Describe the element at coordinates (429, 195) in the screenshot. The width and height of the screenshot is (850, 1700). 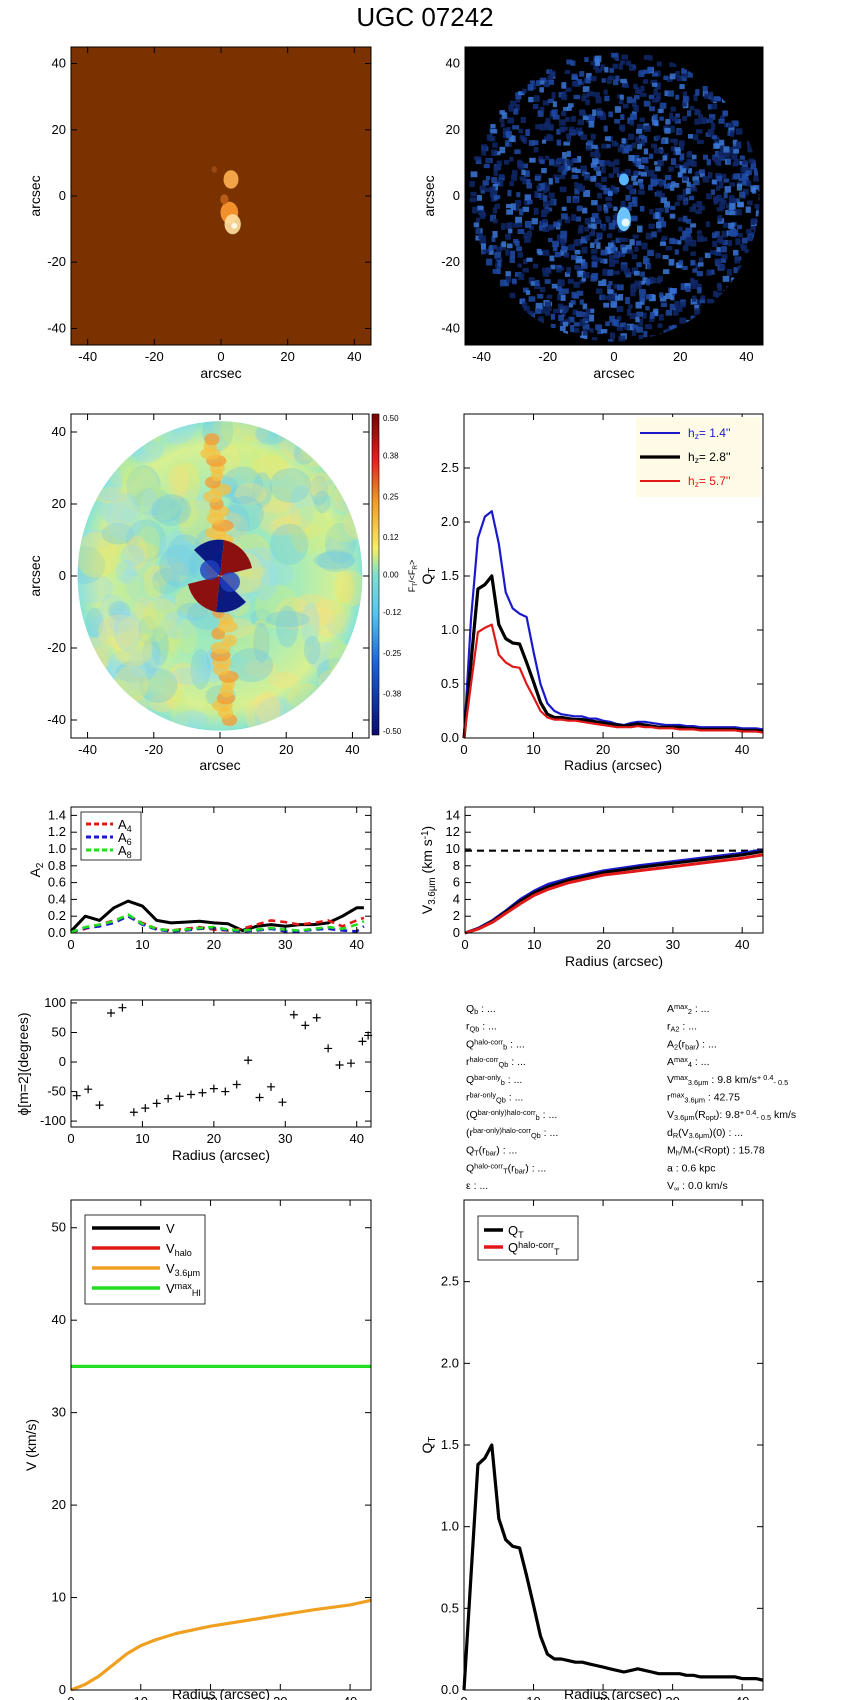
I see `label-part: arcsec` at that location.